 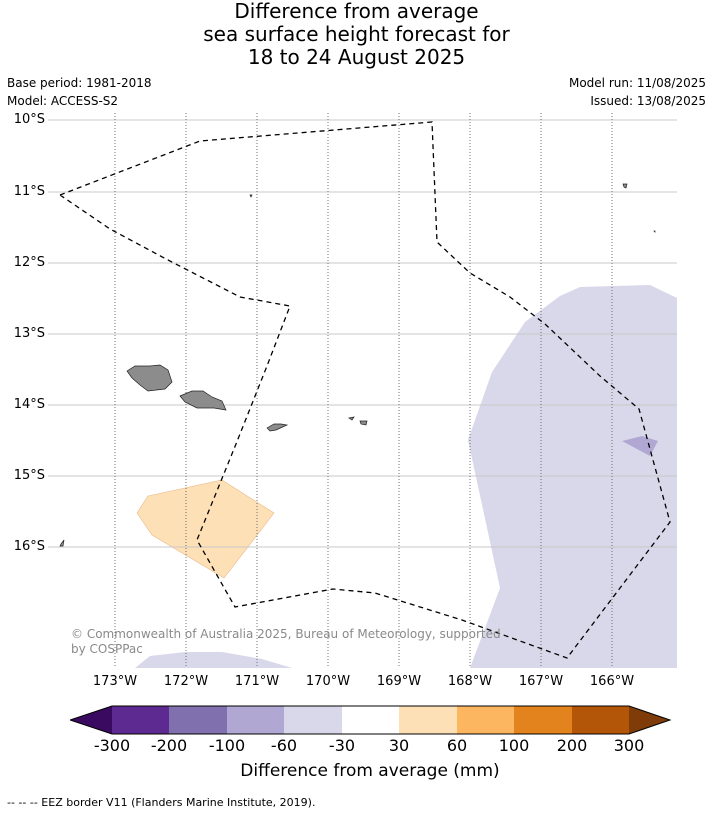 What do you see at coordinates (629, 745) in the screenshot?
I see `colorbar-tick: 300` at bounding box center [629, 745].